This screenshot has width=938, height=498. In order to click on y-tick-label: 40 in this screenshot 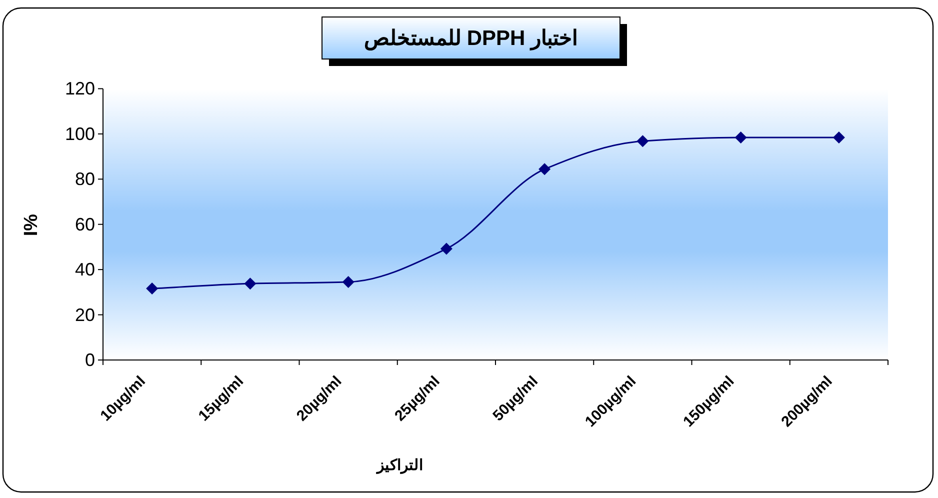, I will do `click(84, 270)`.